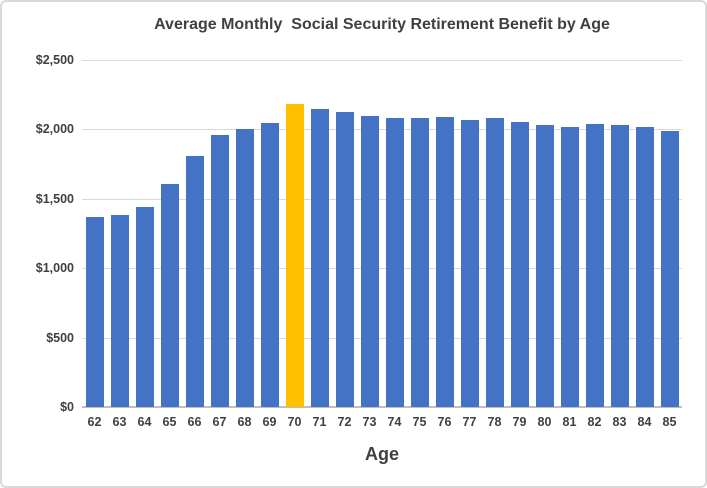 Image resolution: width=707 pixels, height=488 pixels. I want to click on x-tick-label-82: 82, so click(594, 422).